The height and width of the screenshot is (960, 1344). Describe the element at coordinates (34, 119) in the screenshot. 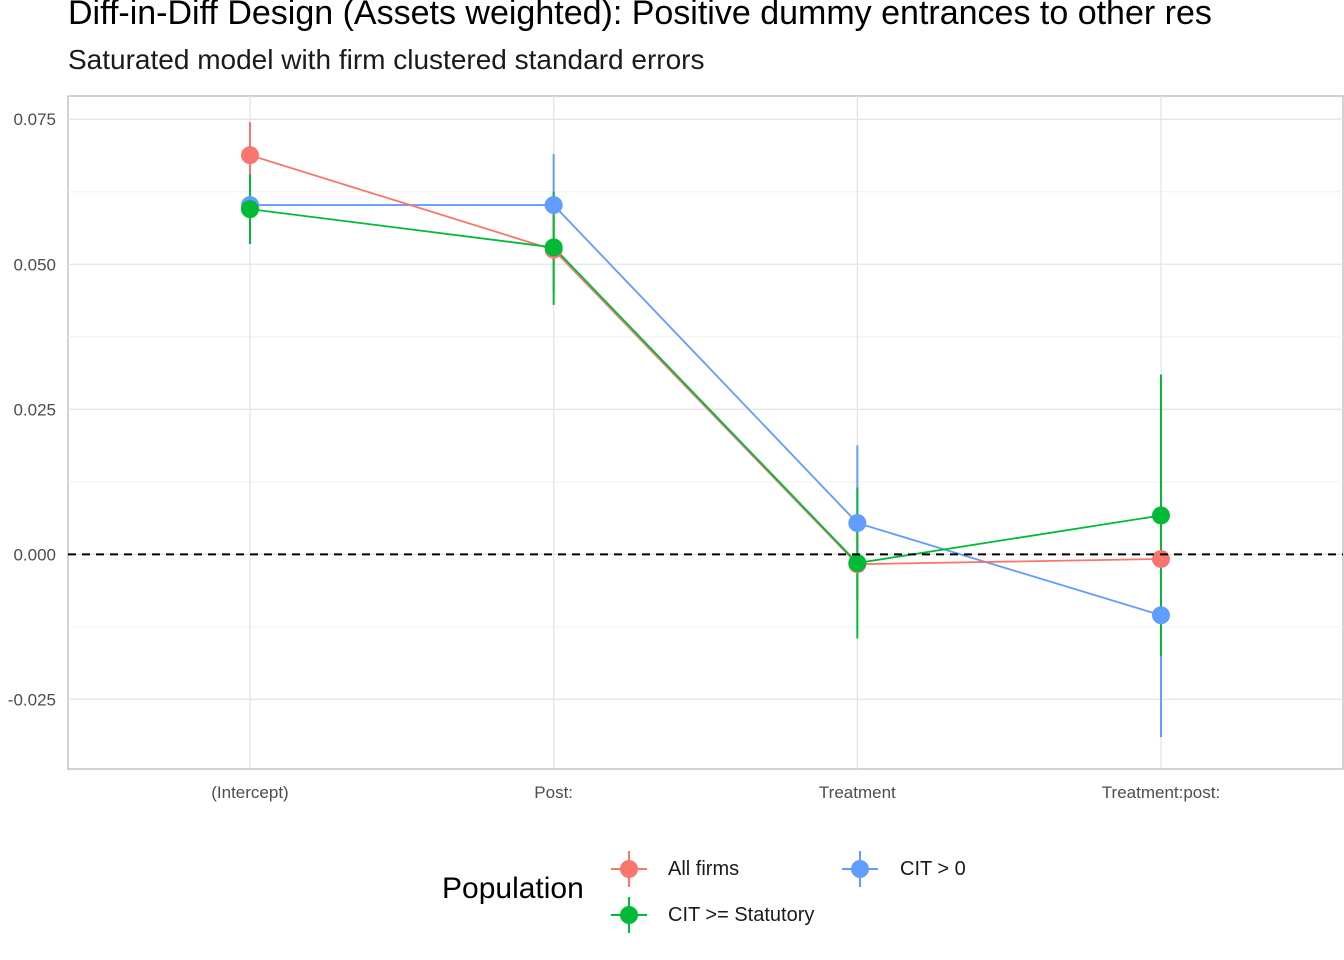

I see `y-tick-label: 0.075` at that location.